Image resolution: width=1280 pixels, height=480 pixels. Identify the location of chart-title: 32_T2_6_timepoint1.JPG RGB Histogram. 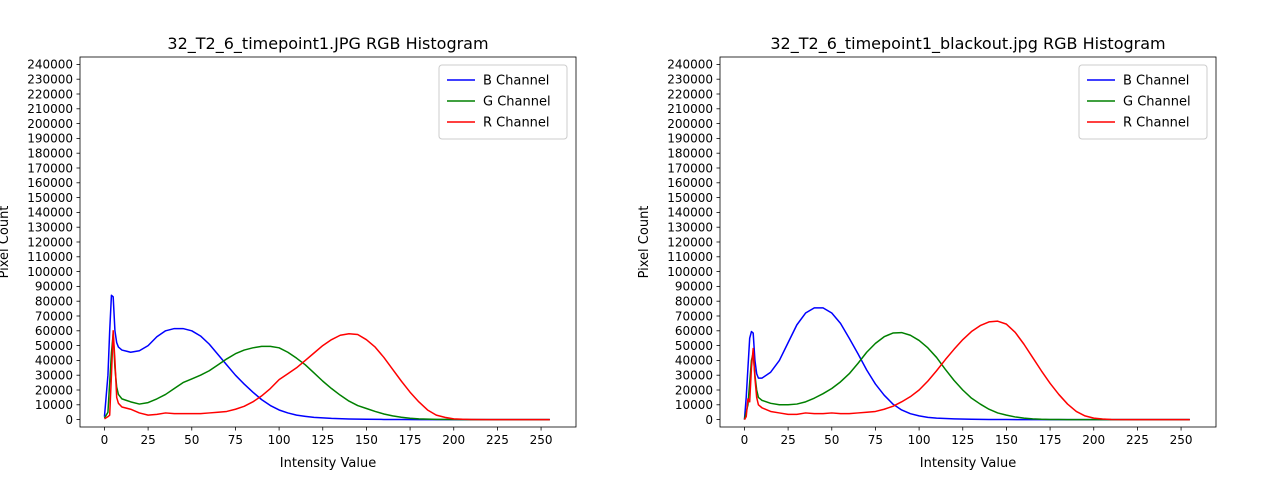
(327, 44).